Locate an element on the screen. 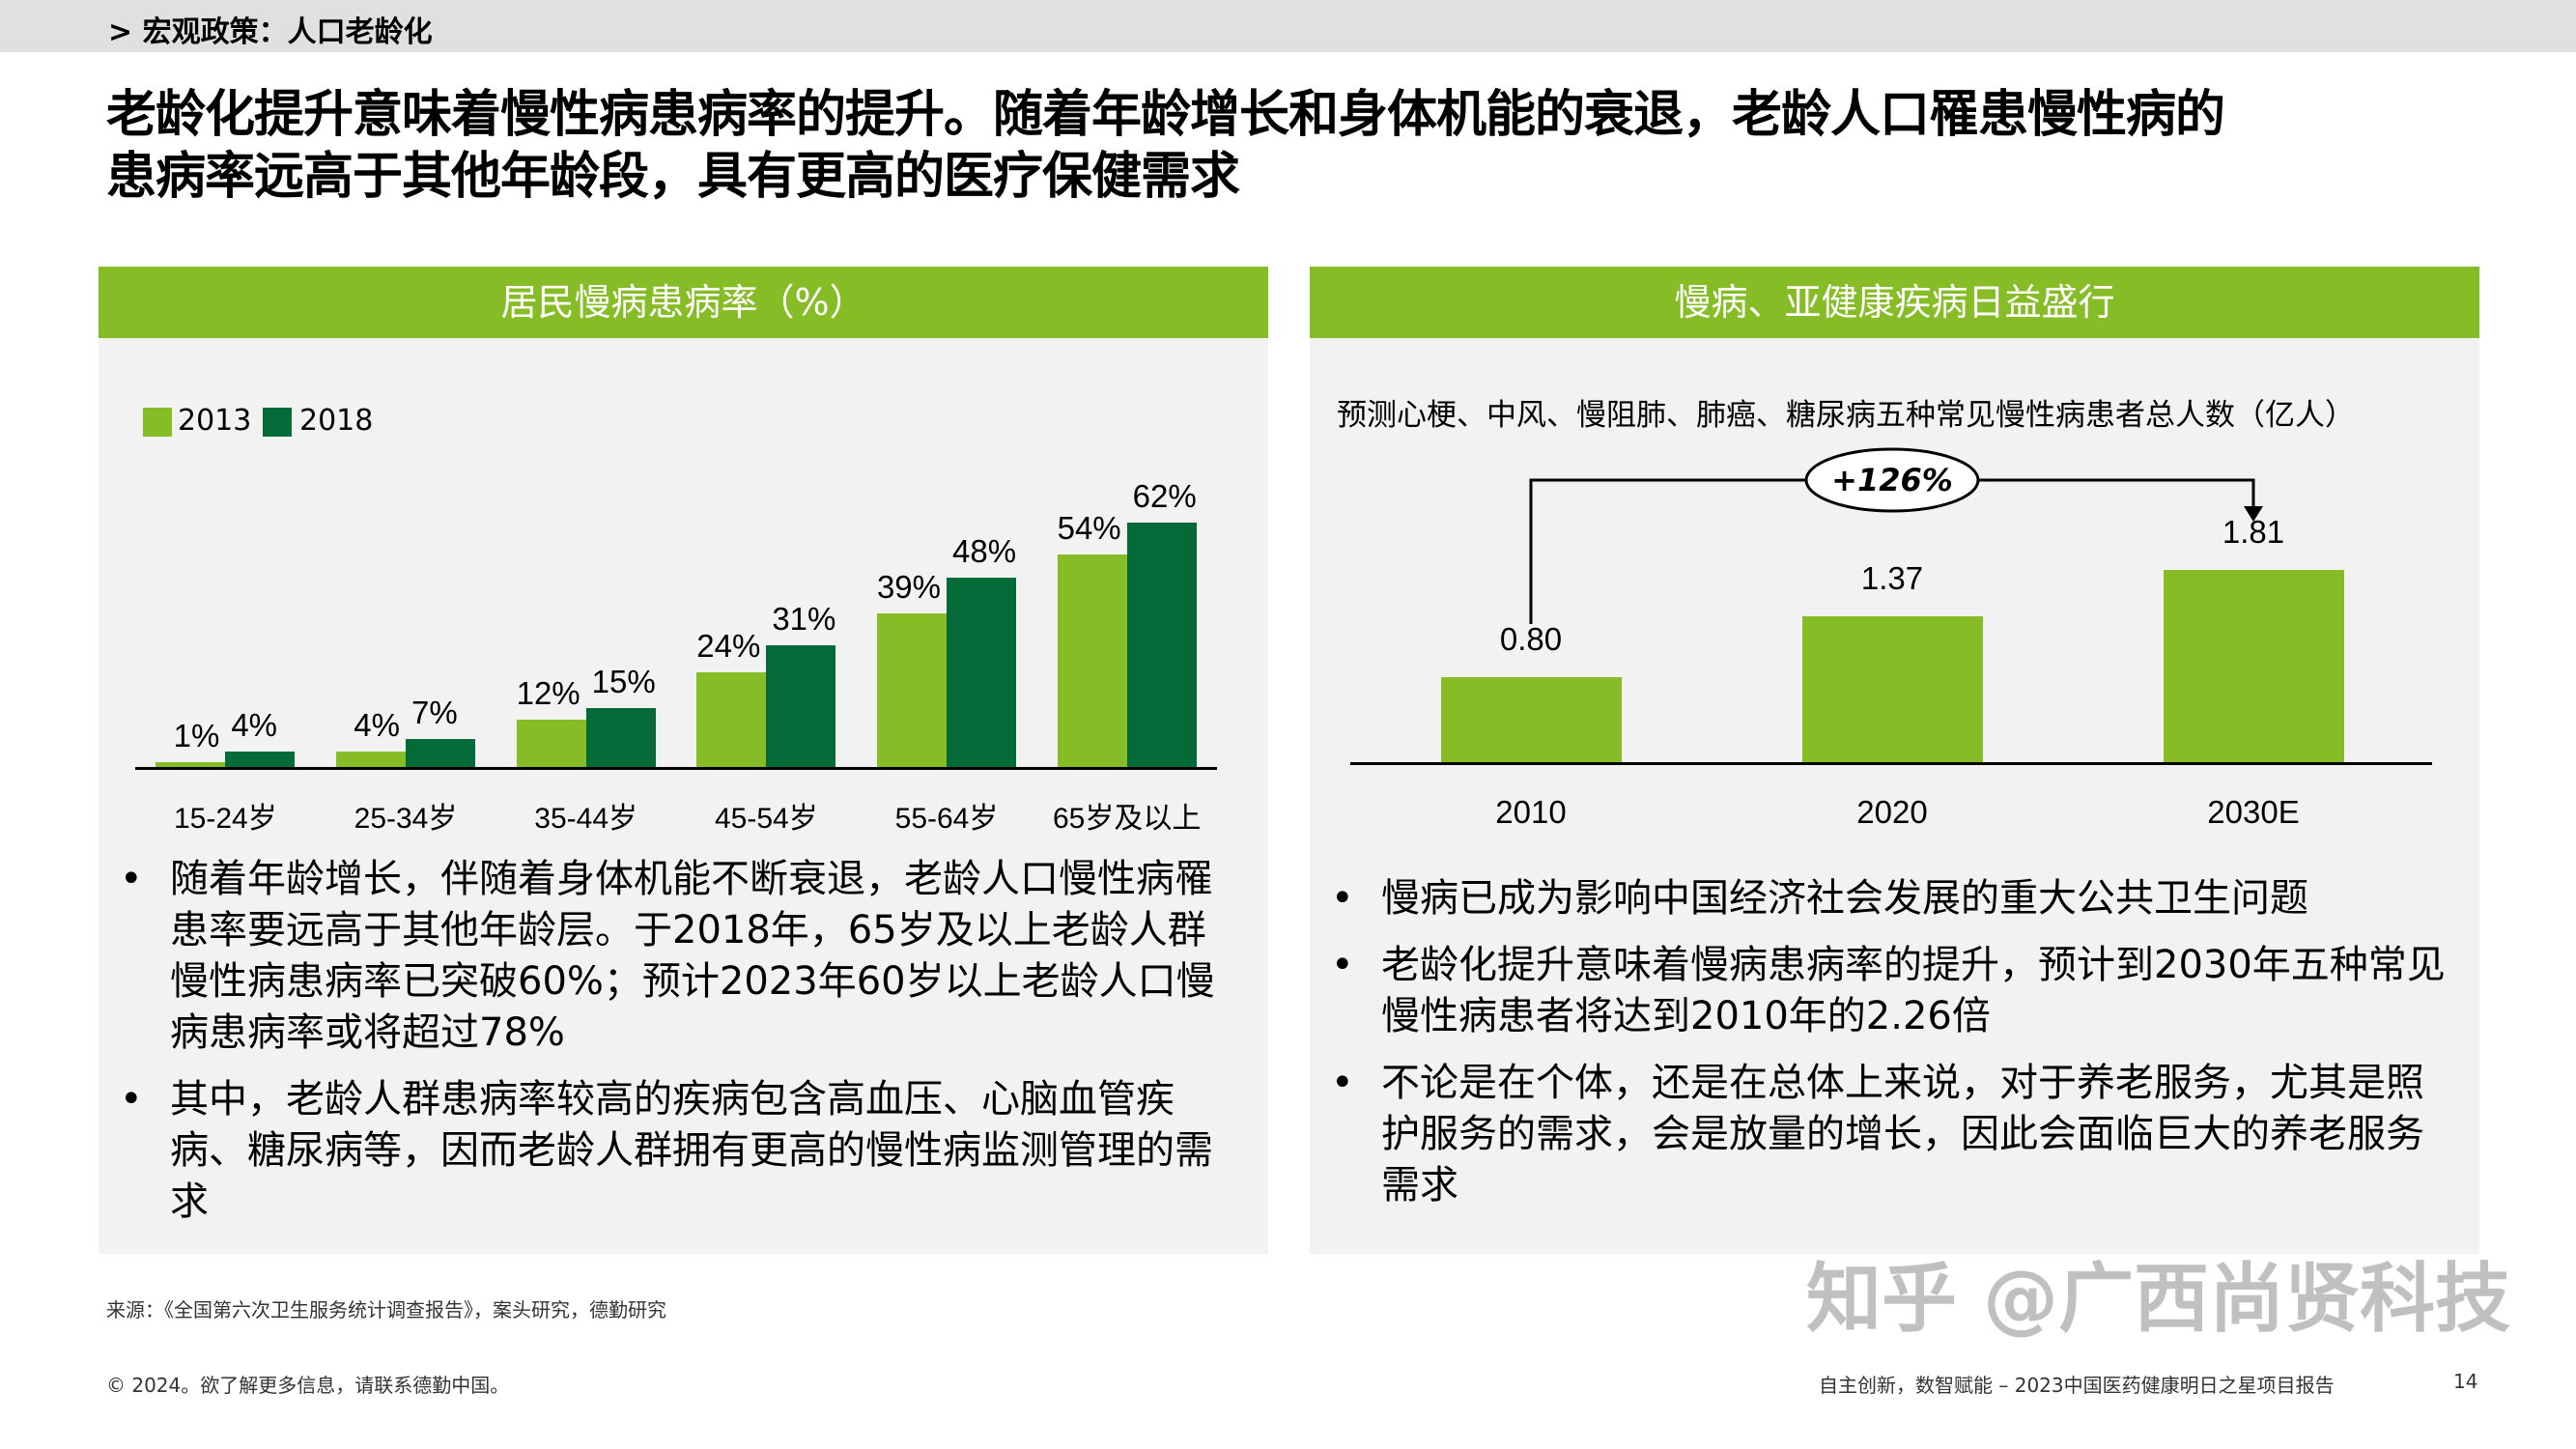 The height and width of the screenshot is (1449, 2576). bullet: 慢病已成为影响中国经济社会发展的重大公共卫生问题 is located at coordinates (1879, 898).